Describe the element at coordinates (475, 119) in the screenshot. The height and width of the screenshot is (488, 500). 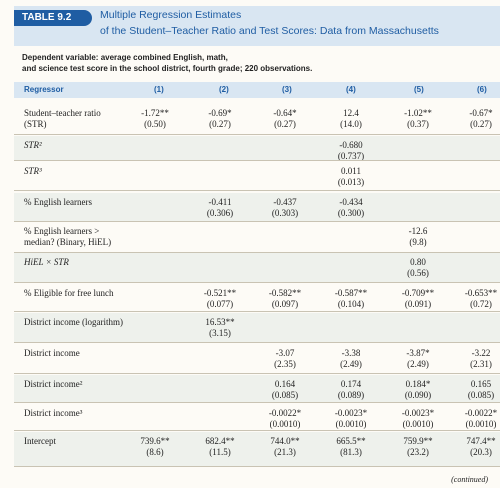
I see `coefficient-cell: -0.67* (0.27)` at that location.